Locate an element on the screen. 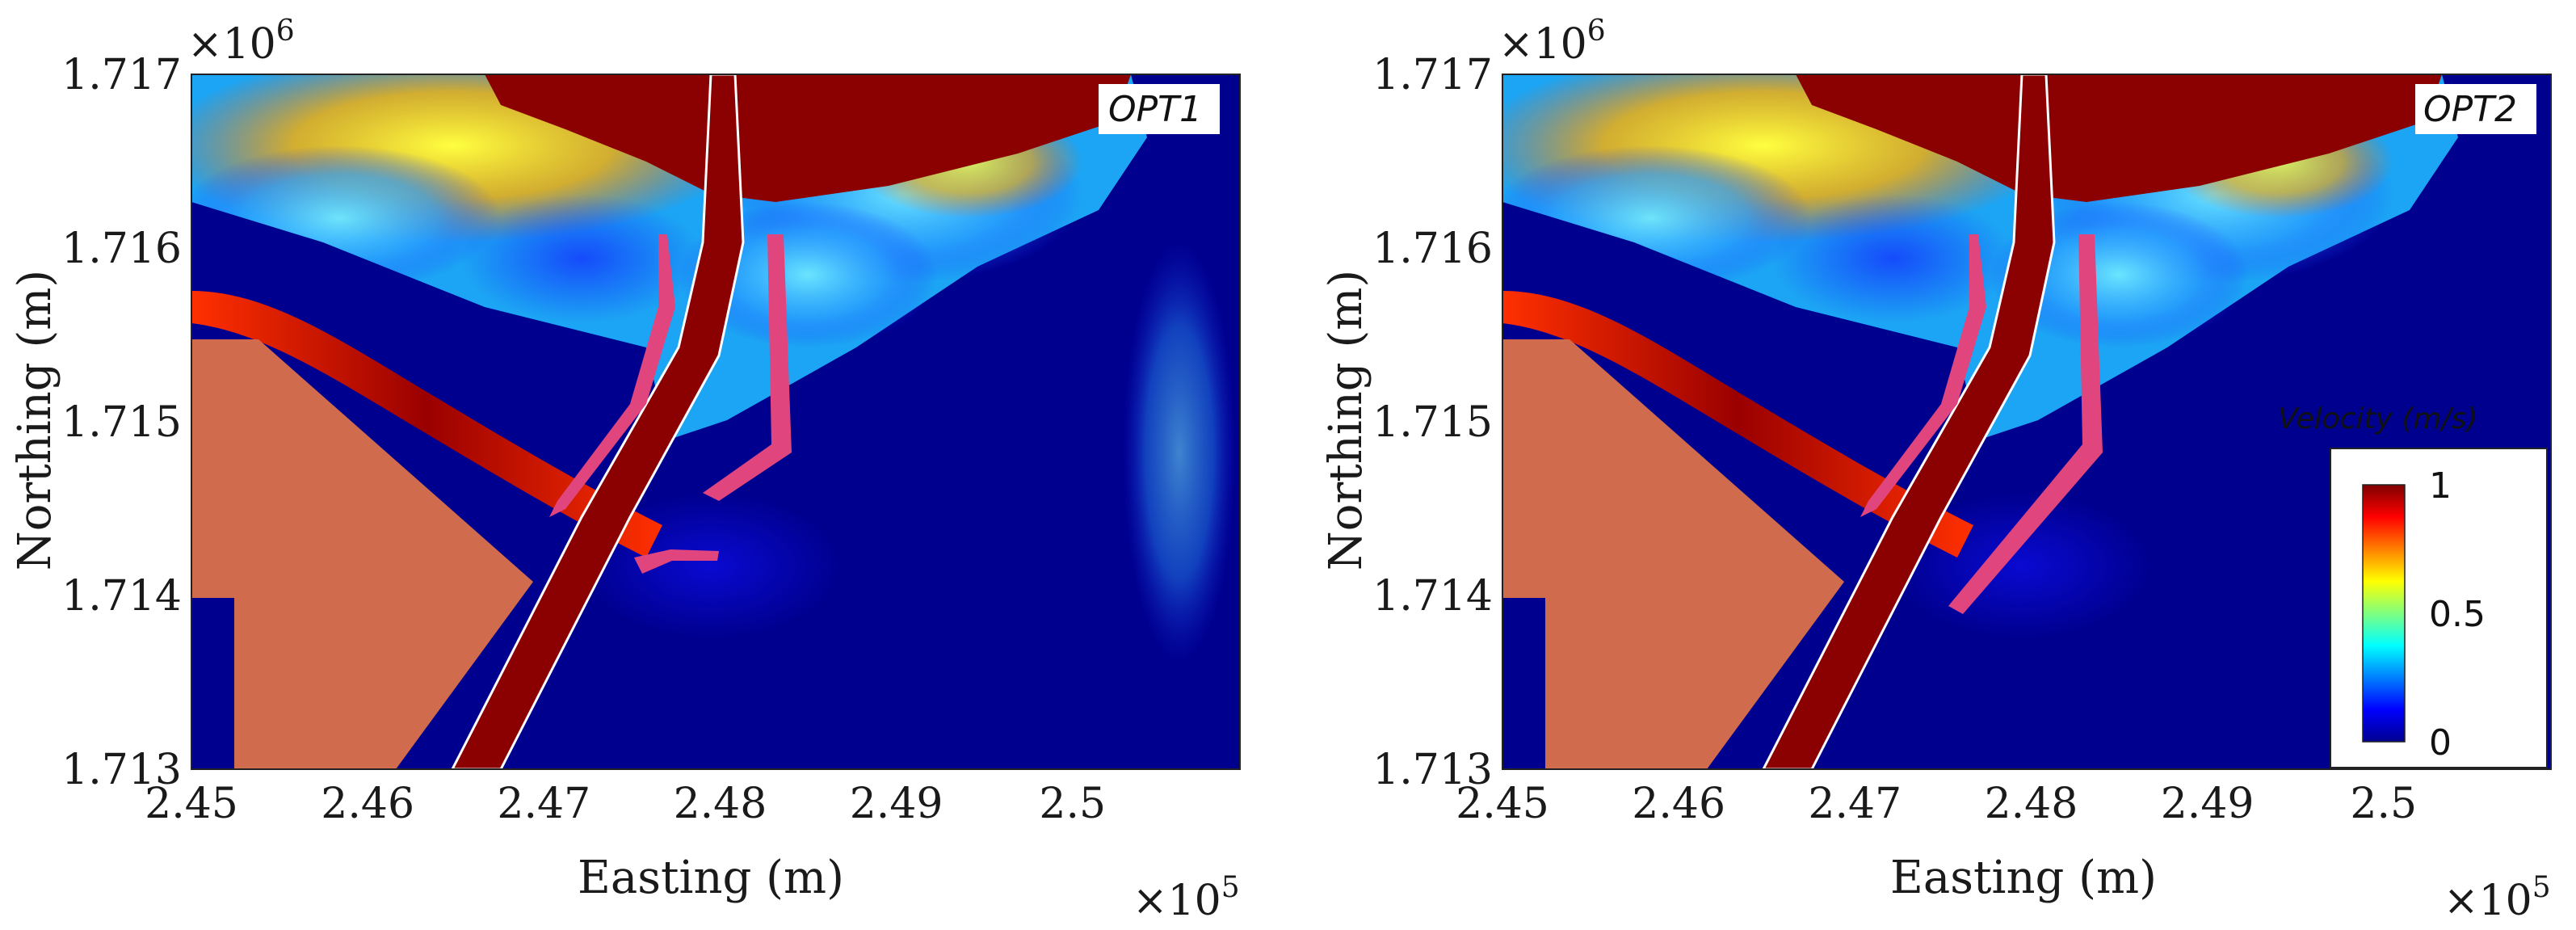 This screenshot has width=2576, height=930. y-tick-labels-opt1: 1.713 1.714 1.715 1.716 1.717 is located at coordinates (121, 422).